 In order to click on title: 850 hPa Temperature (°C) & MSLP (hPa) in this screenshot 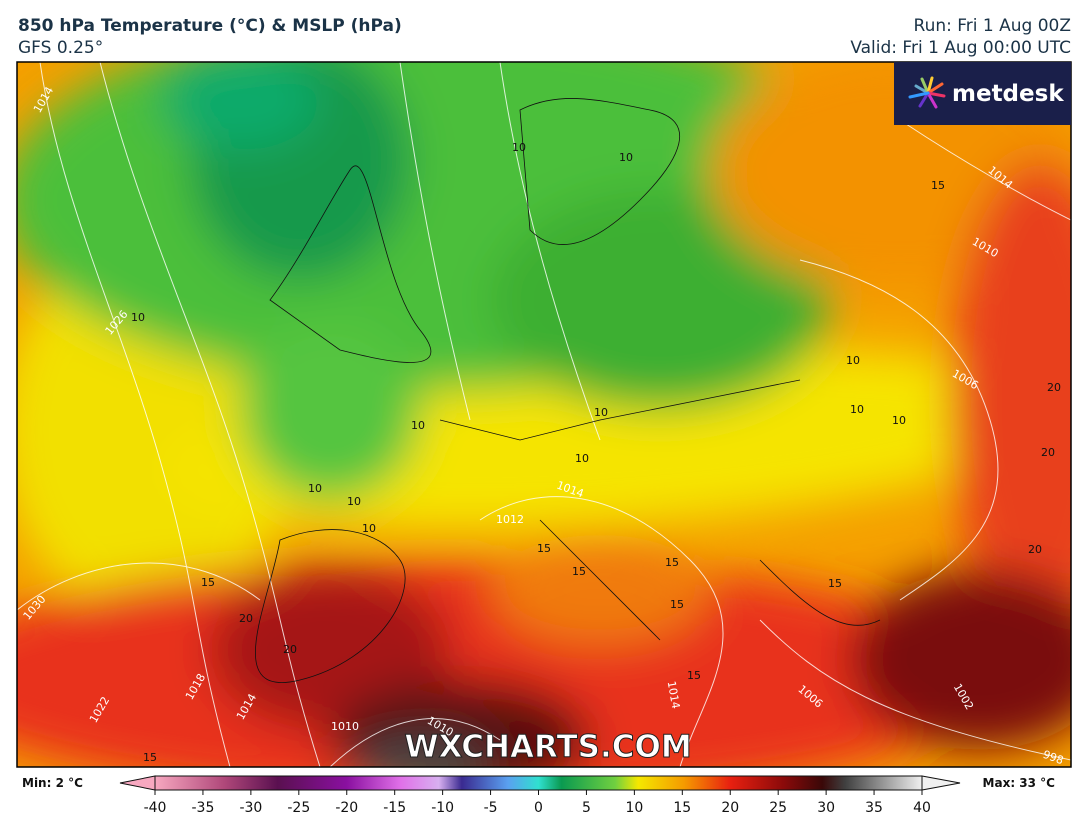, I will do `click(210, 26)`.